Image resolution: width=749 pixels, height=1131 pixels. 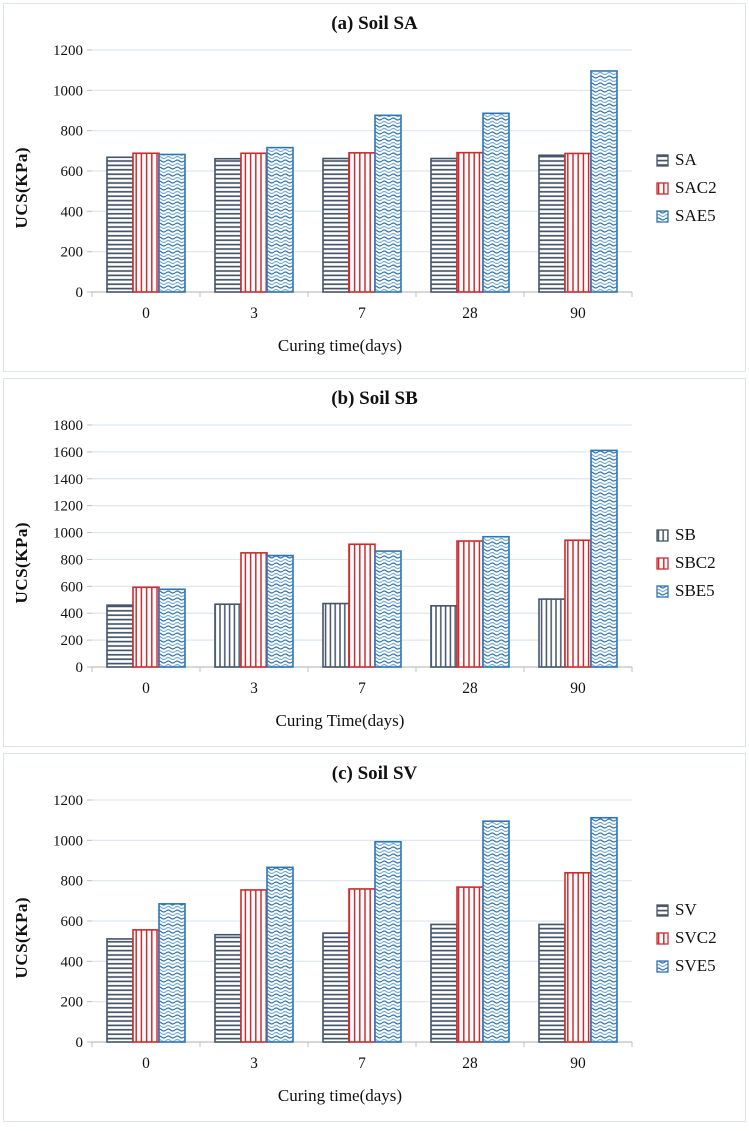 I want to click on legend-a: SA SAC2 SAE5, so click(x=678, y=188).